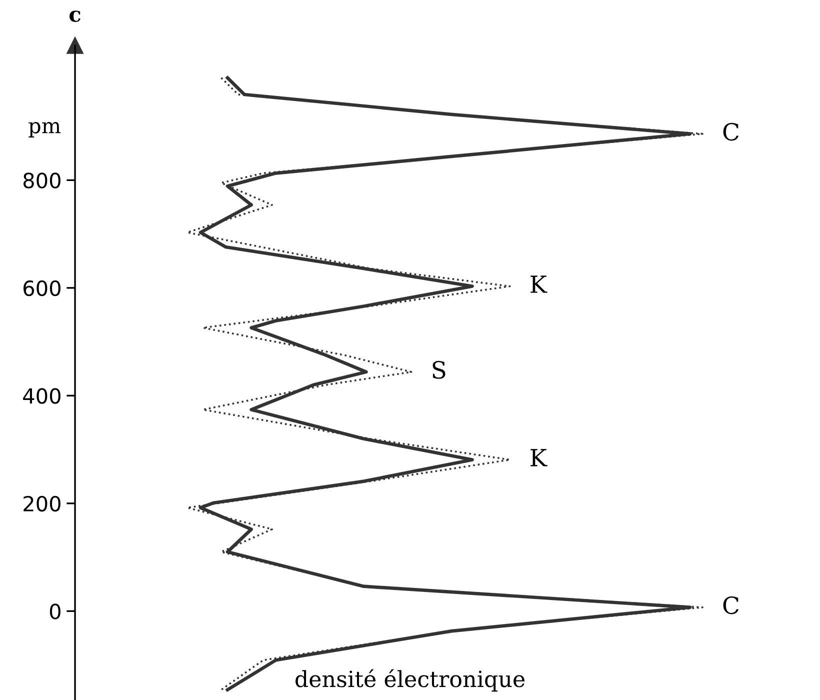 This screenshot has height=700, width=820. Describe the element at coordinates (439, 369) in the screenshot. I see `annotation: S` at that location.